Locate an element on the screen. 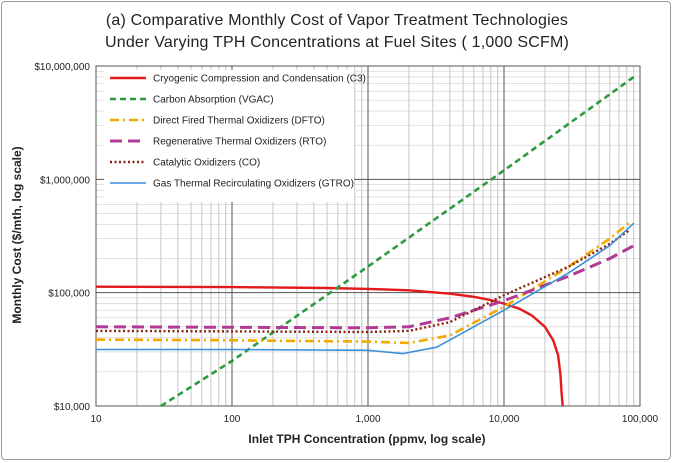 Image resolution: width=674 pixels, height=463 pixels. legend-entry-label: Direct Fired Thermal Oxidizers (DFTO) is located at coordinates (239, 121).